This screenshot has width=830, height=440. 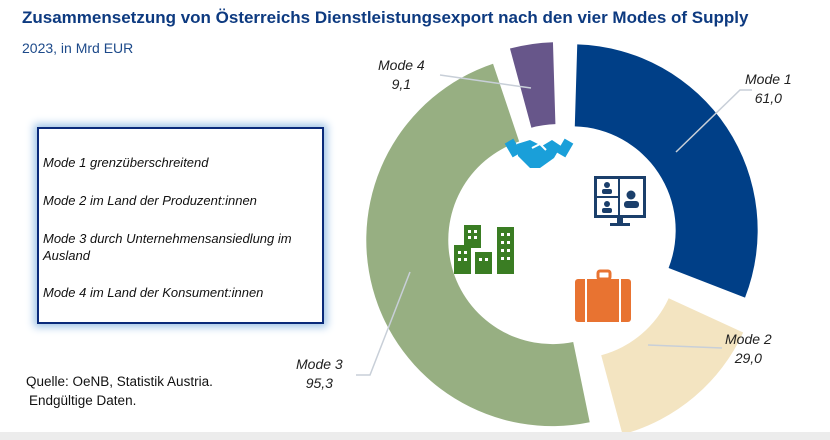 What do you see at coordinates (83, 400) in the screenshot?
I see `source-line-2: Endgültige Daten.` at bounding box center [83, 400].